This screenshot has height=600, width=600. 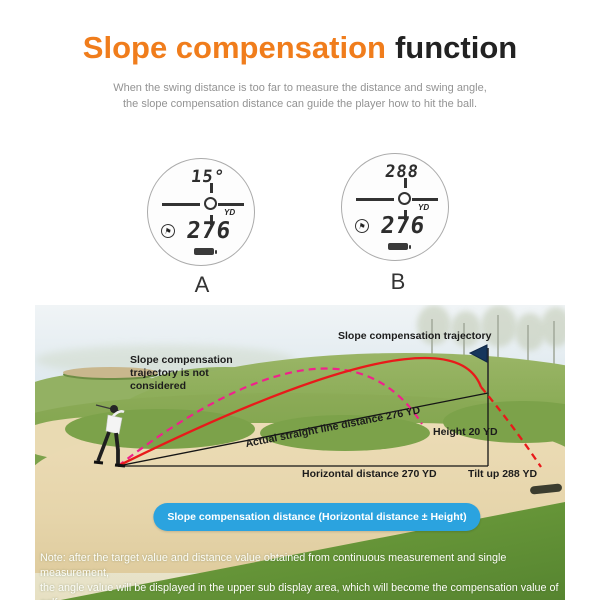 I want to click on viewfinder-display-a: 15° YD ⚑ 276, so click(x=201, y=212).